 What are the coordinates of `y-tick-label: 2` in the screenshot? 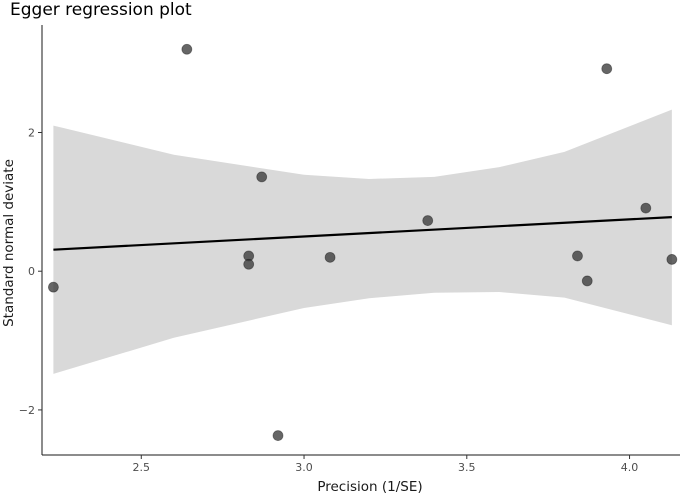 It's located at (31, 133).